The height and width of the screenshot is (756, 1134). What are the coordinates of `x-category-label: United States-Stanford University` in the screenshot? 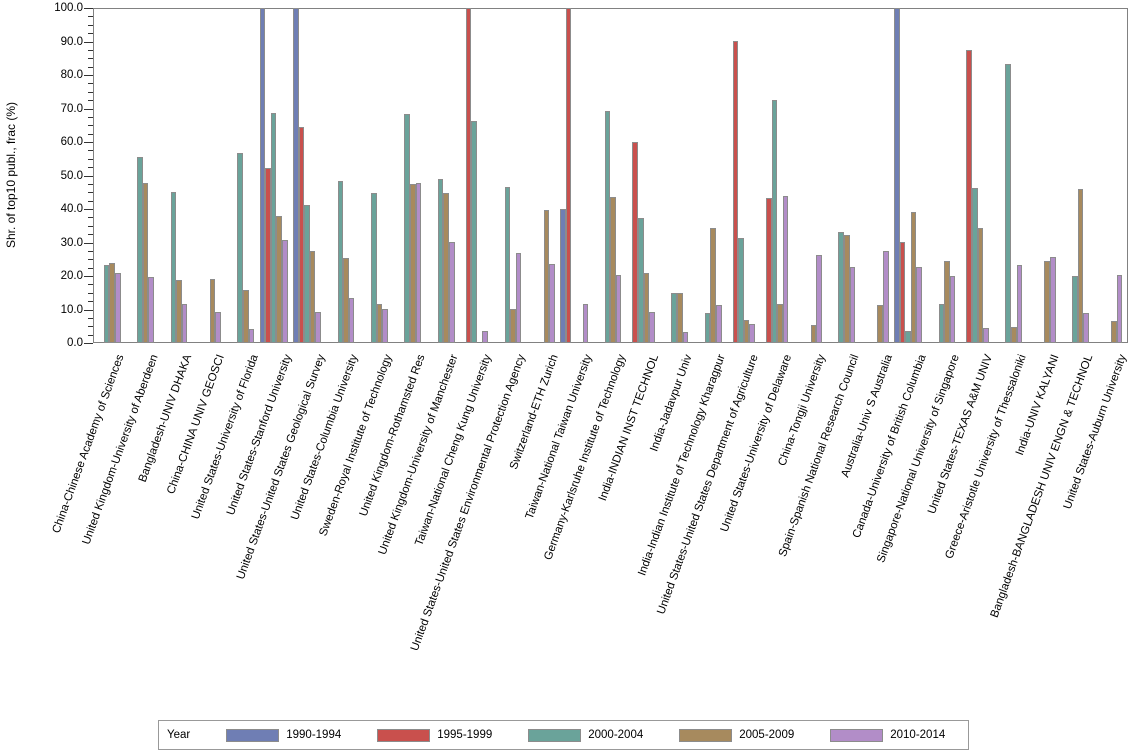 It's located at (259, 435).